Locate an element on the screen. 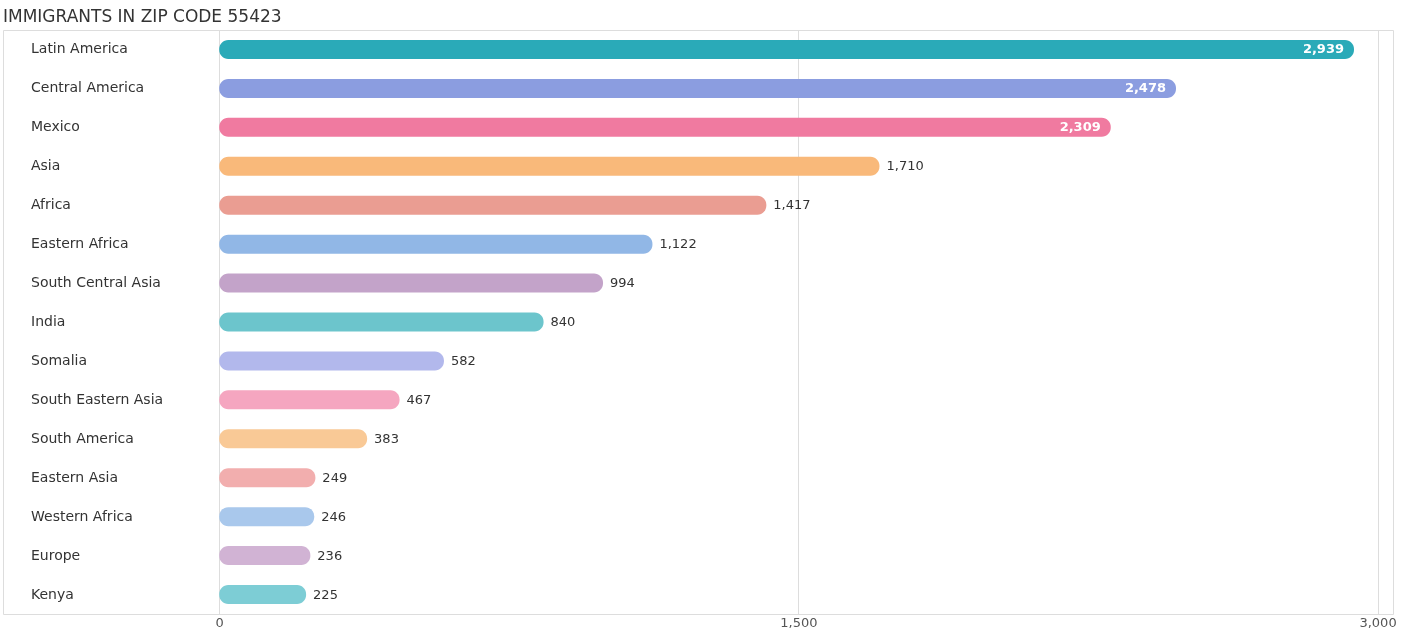 The width and height of the screenshot is (1406, 643). data-label: 840 is located at coordinates (563, 321).